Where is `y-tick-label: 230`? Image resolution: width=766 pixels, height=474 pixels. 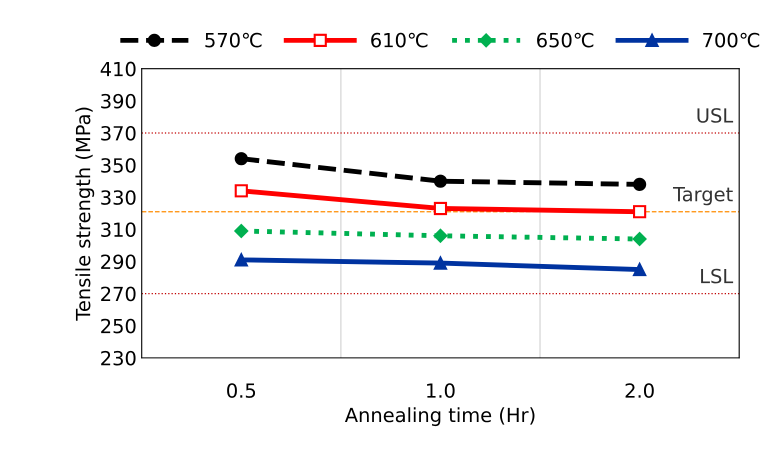 y-tick-label: 230 is located at coordinates (118, 358).